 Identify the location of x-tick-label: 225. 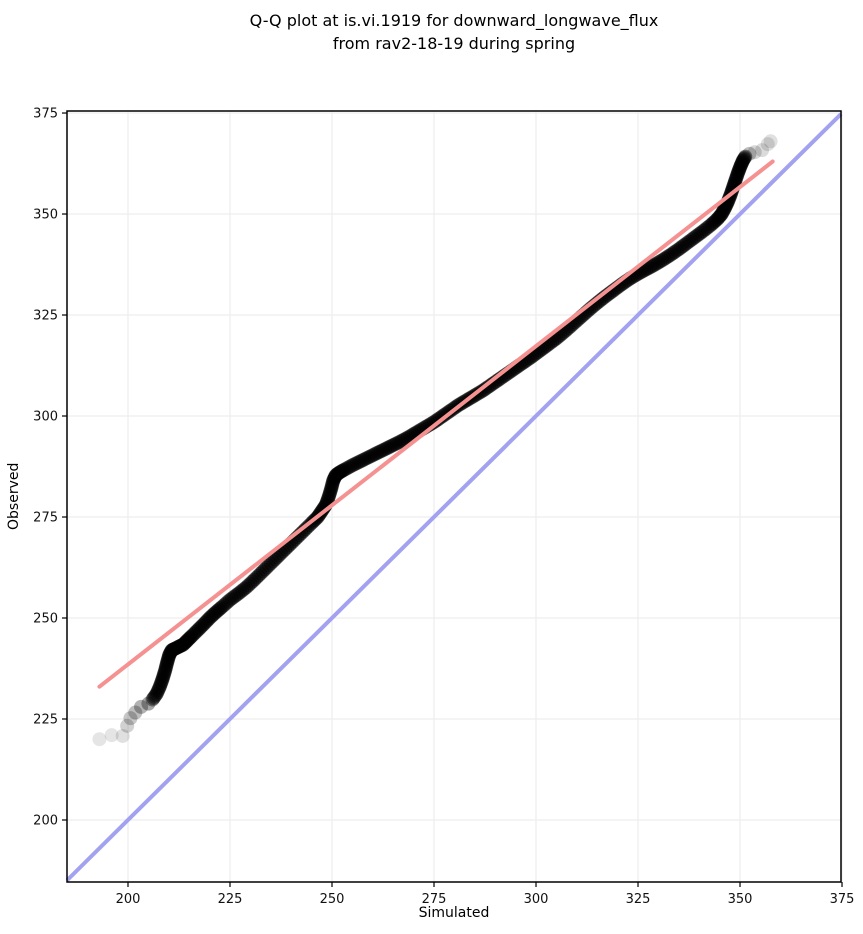
(230, 899).